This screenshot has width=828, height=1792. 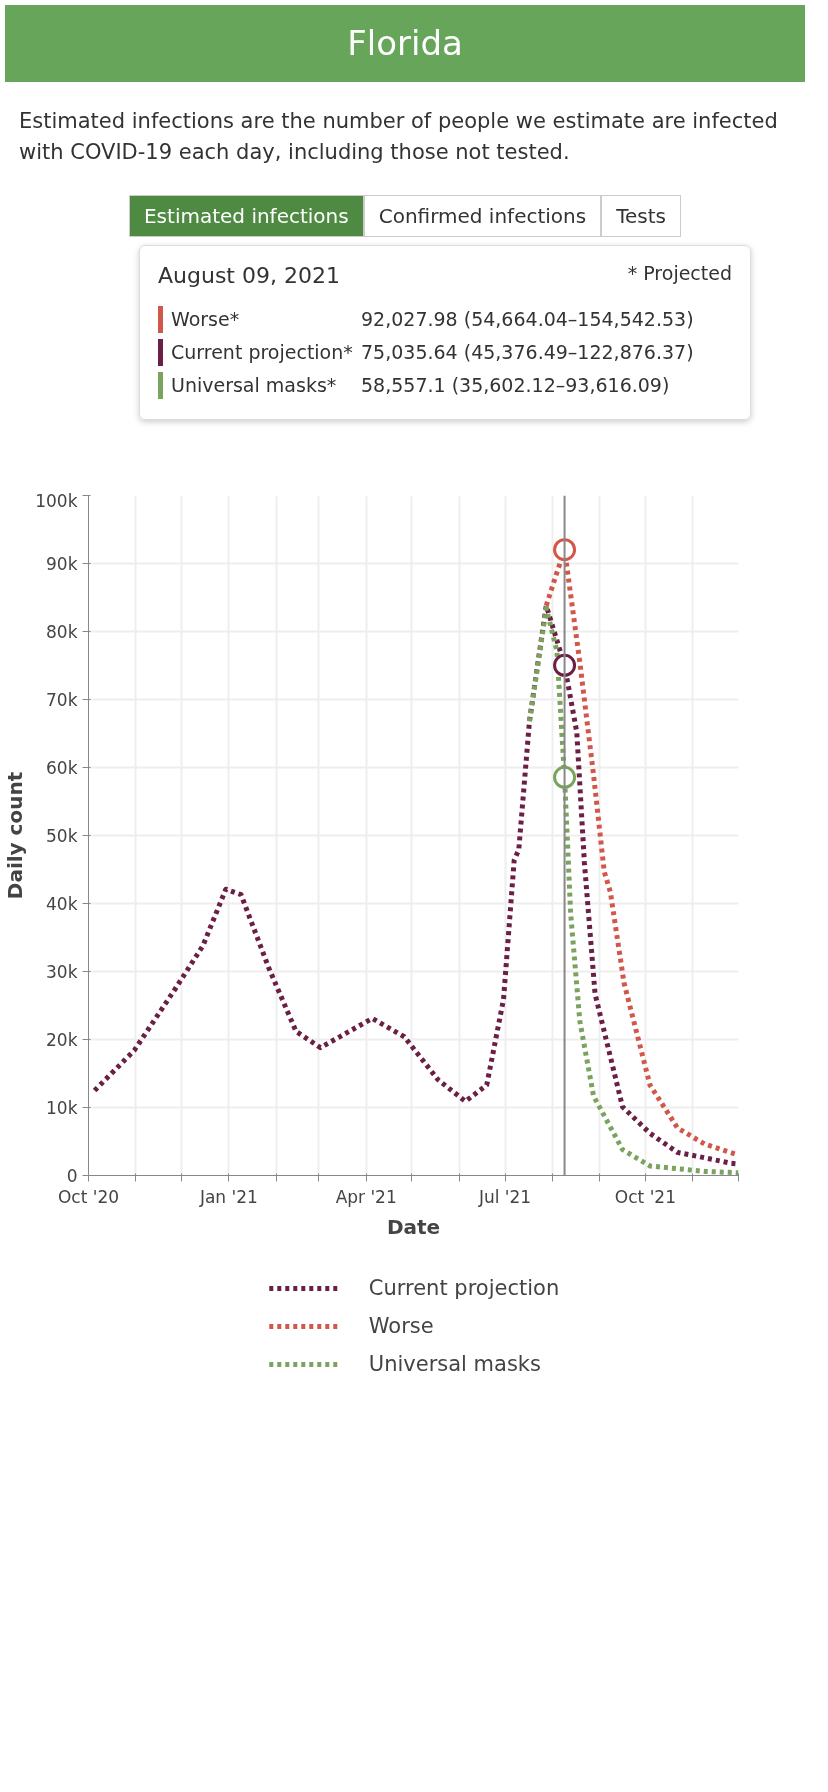 I want to click on y-tick-label: 40k, so click(x=62, y=903).